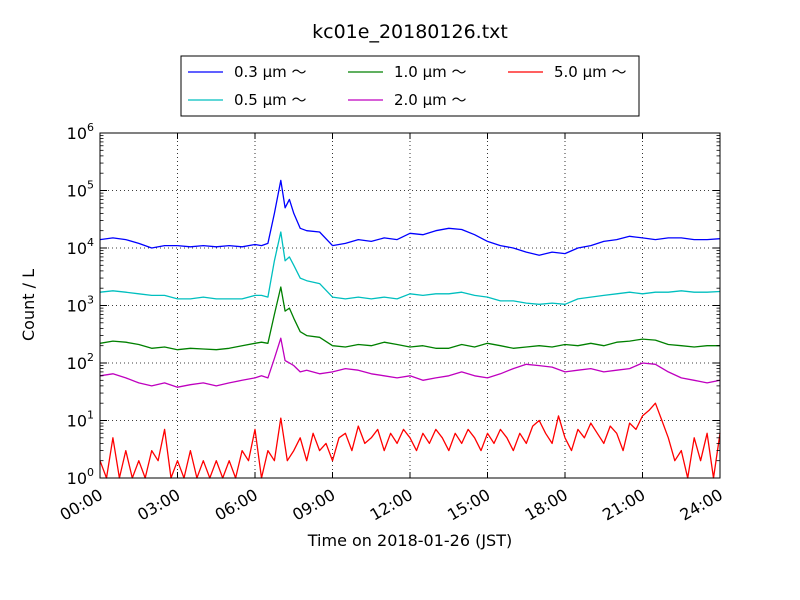 The height and width of the screenshot is (600, 800). I want to click on y-tick-labels: 10⁰ 10¹ 10² 10³ 10⁴ 10⁵ 10⁶, so click(80, 304).